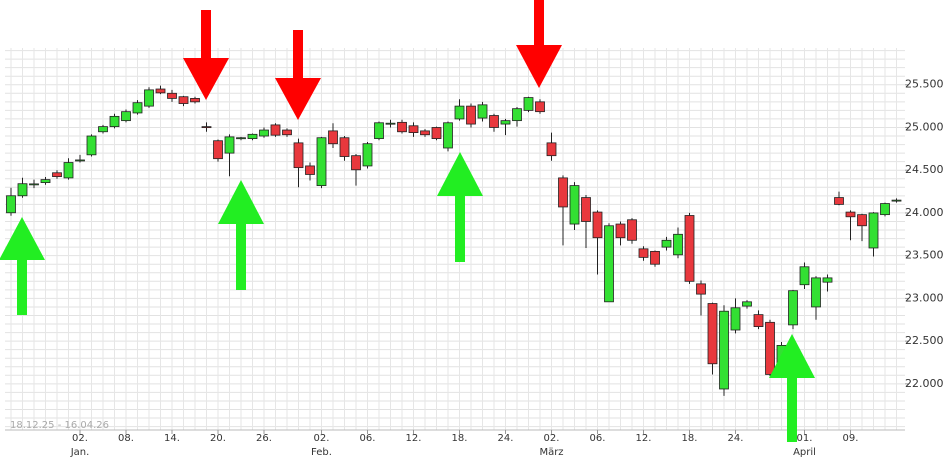  I want to click on x-tick-label: 08., so click(126, 438).